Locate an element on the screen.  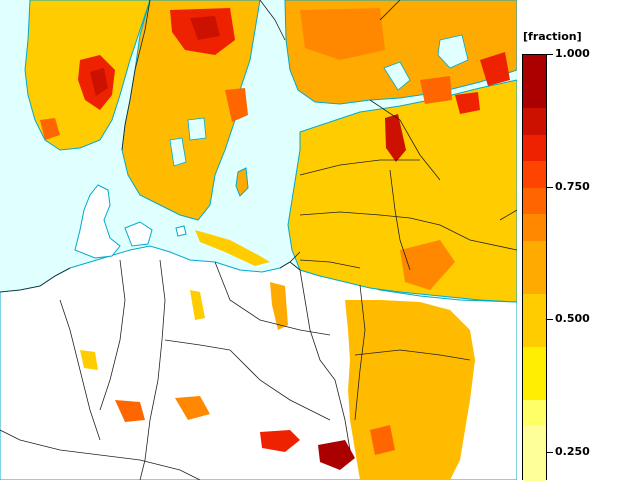
colorbar-tick-label: 0.500 is located at coordinates (572, 319).